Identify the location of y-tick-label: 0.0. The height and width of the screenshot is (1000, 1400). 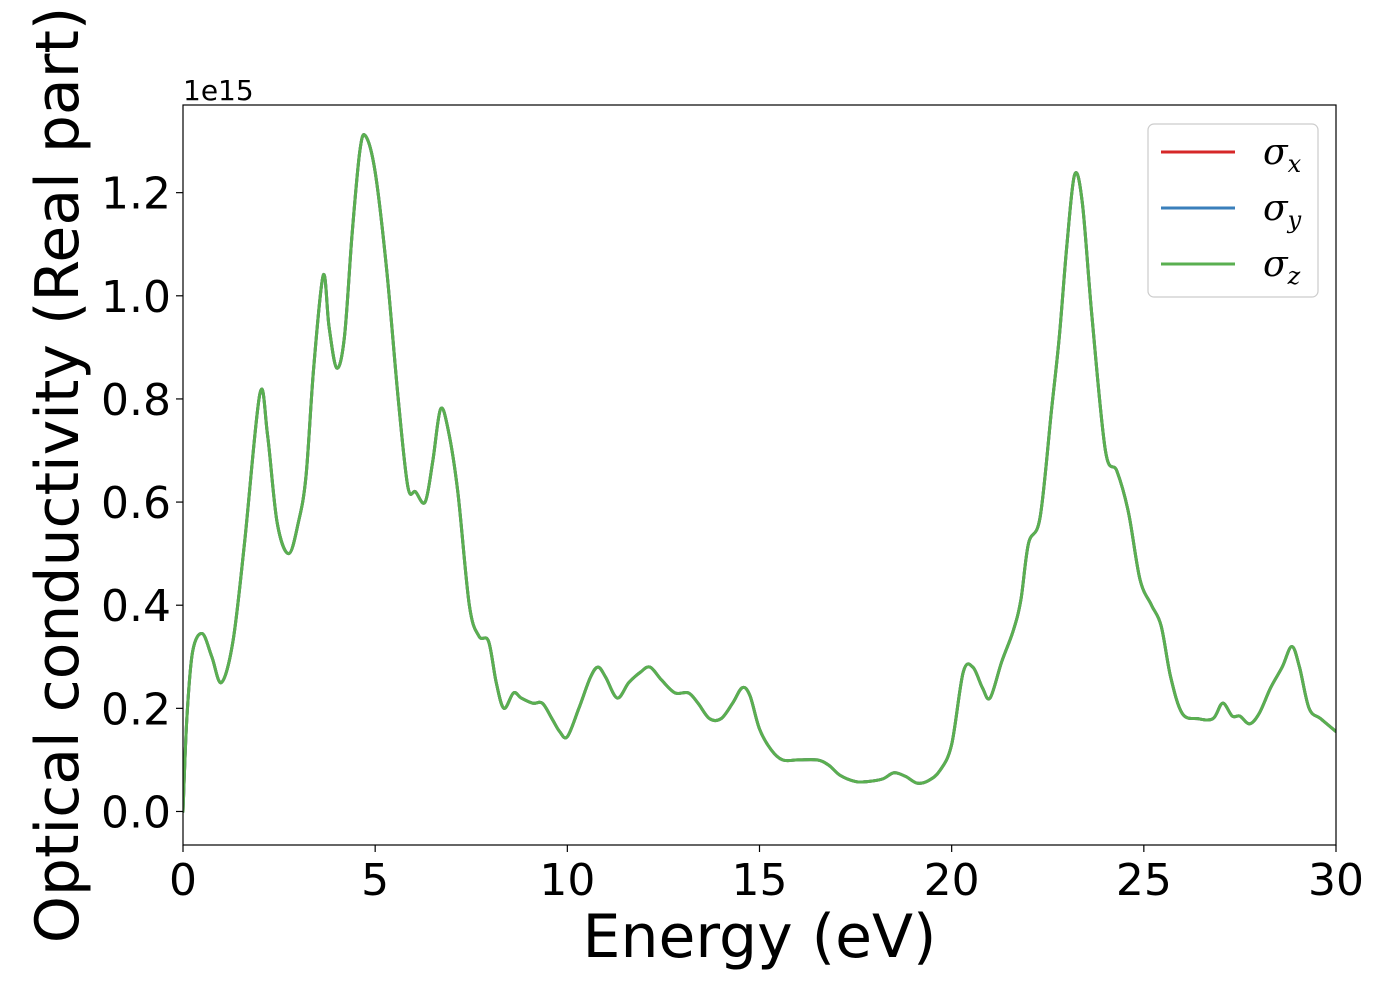
(136, 812).